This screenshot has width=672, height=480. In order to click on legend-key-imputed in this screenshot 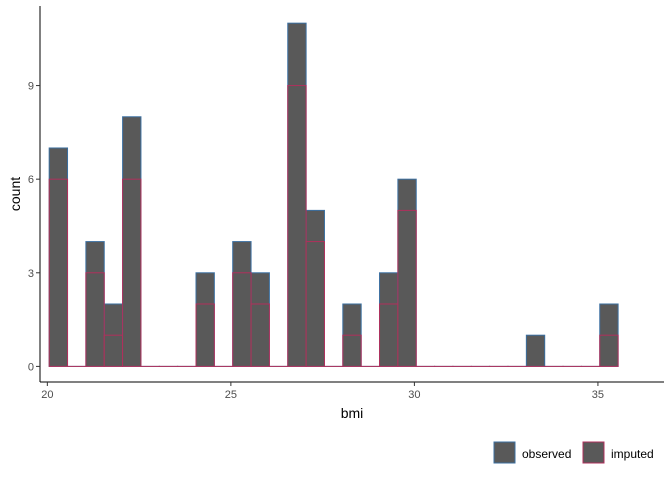, I will do `click(593, 452)`.